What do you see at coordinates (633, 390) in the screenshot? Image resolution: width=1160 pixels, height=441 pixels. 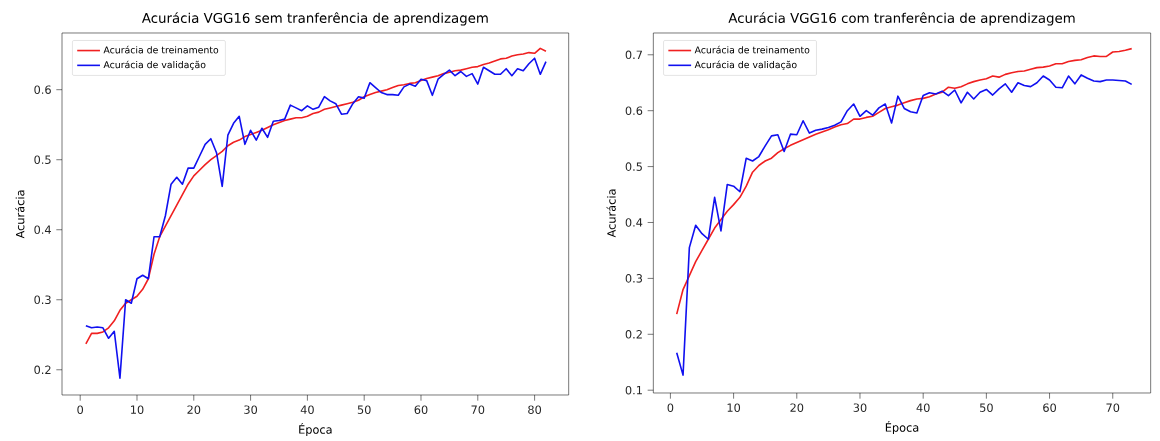 I see `y-tick-label: 0.1` at bounding box center [633, 390].